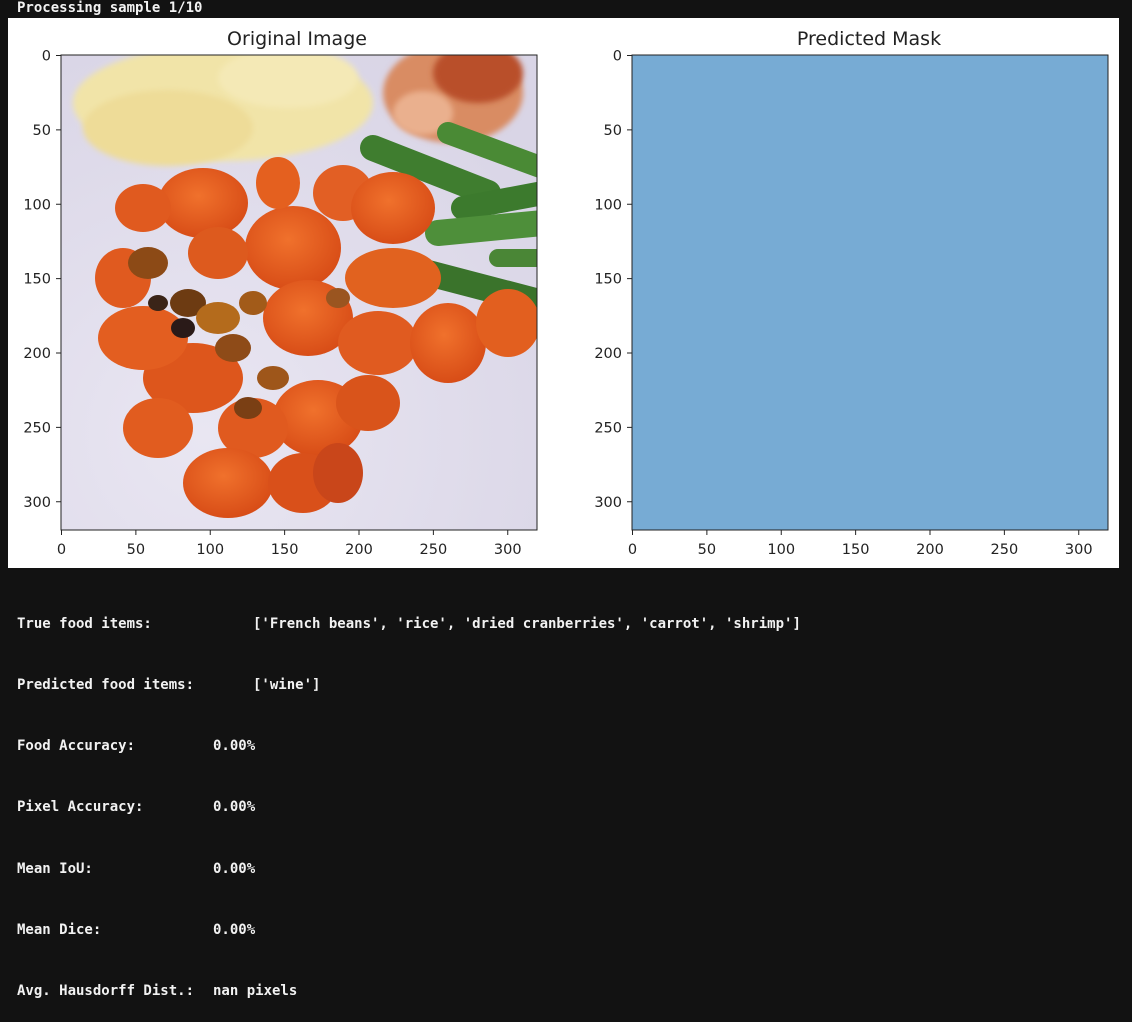 The height and width of the screenshot is (1022, 1132). I want to click on predicted-mask-title: Predicted Mask, so click(869, 39).